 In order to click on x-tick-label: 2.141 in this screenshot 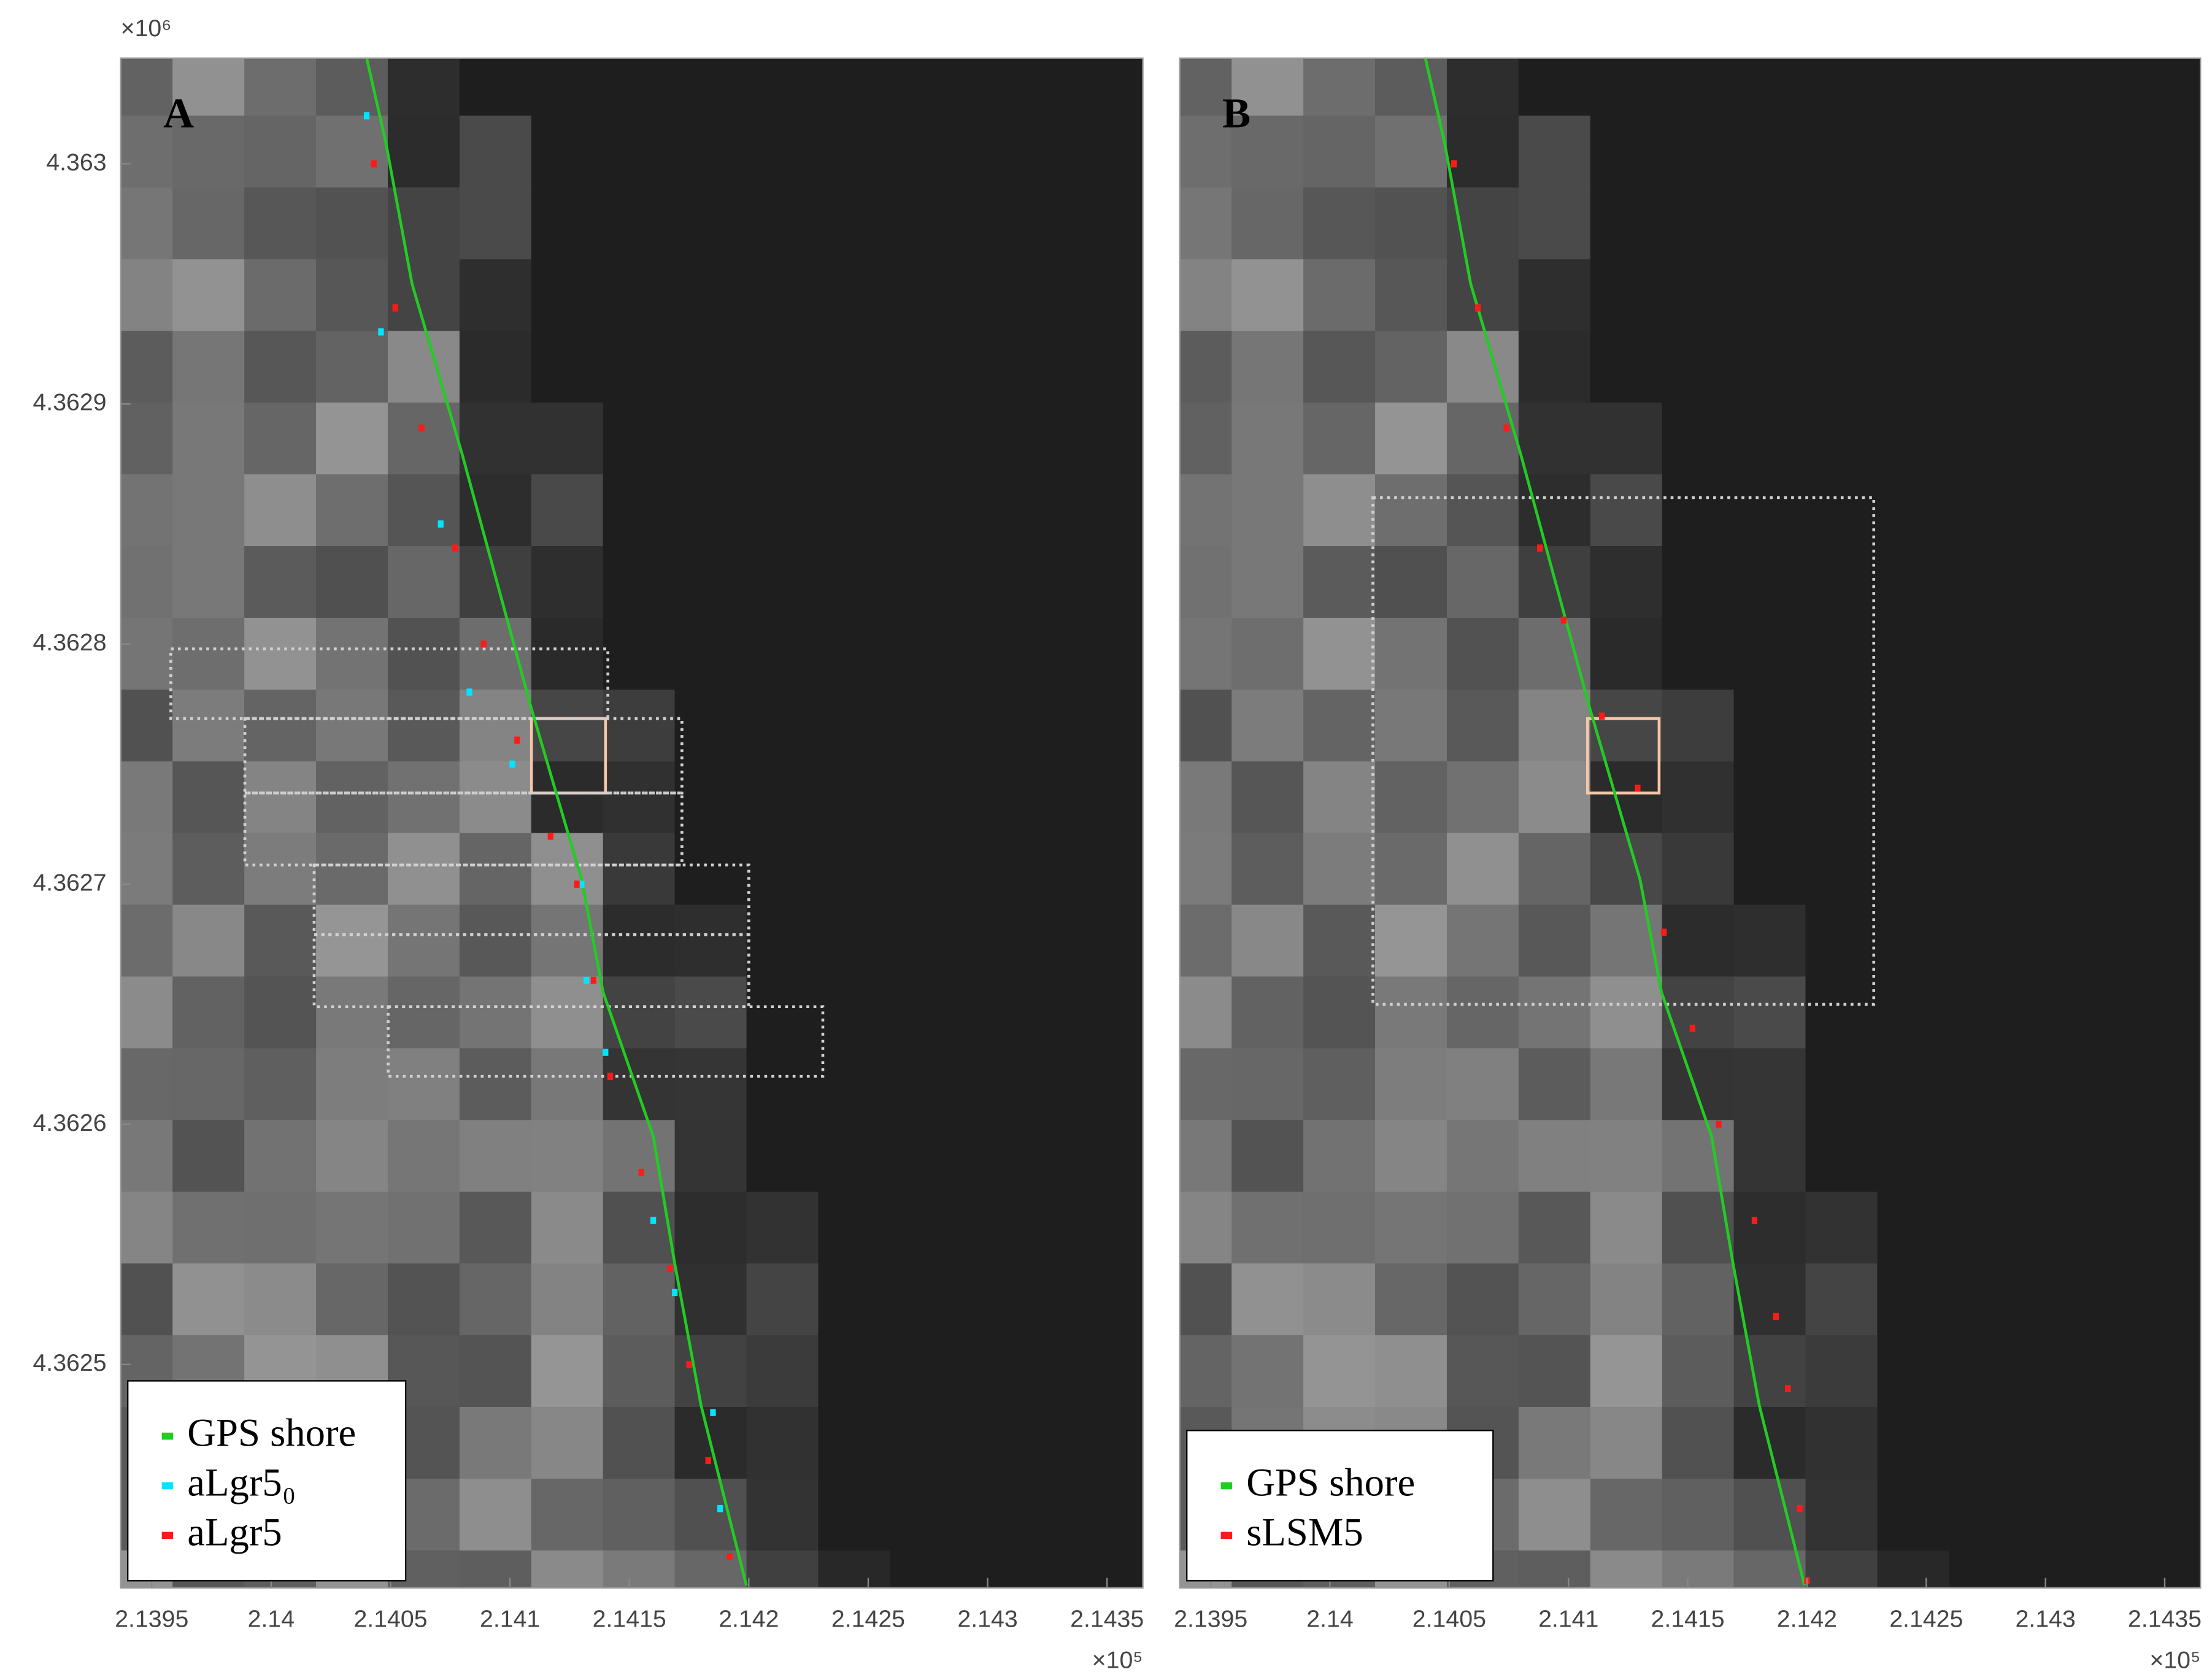, I will do `click(510, 1619)`.